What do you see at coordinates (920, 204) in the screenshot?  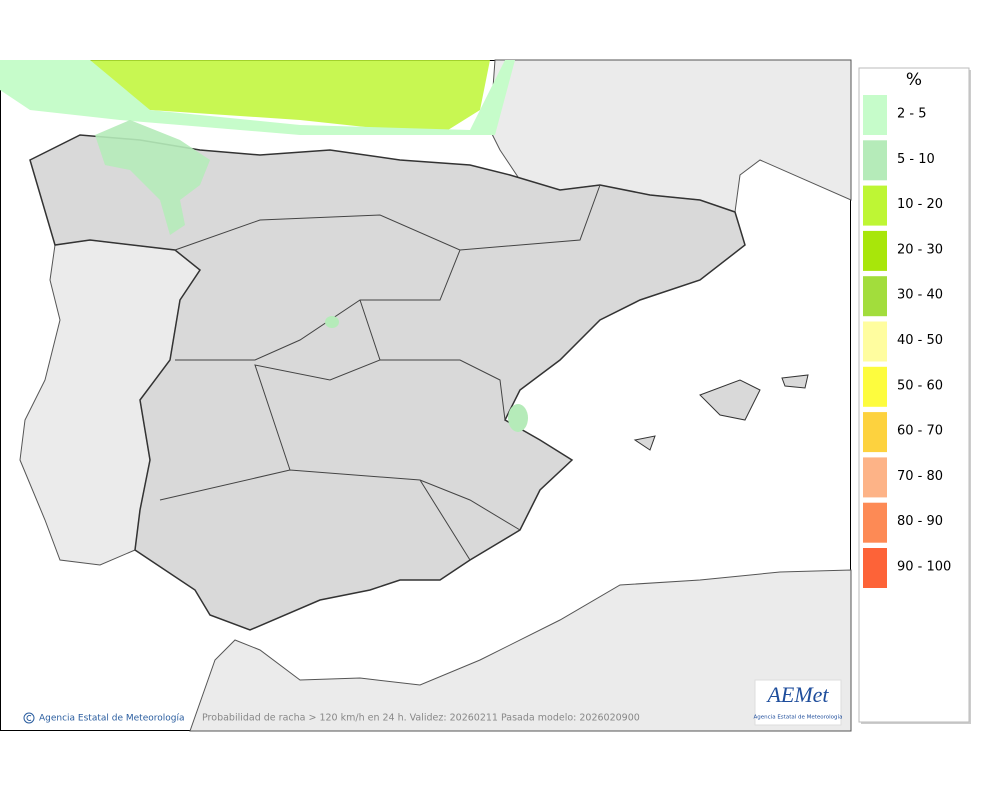 I see `legend-label: 10 - 20` at bounding box center [920, 204].